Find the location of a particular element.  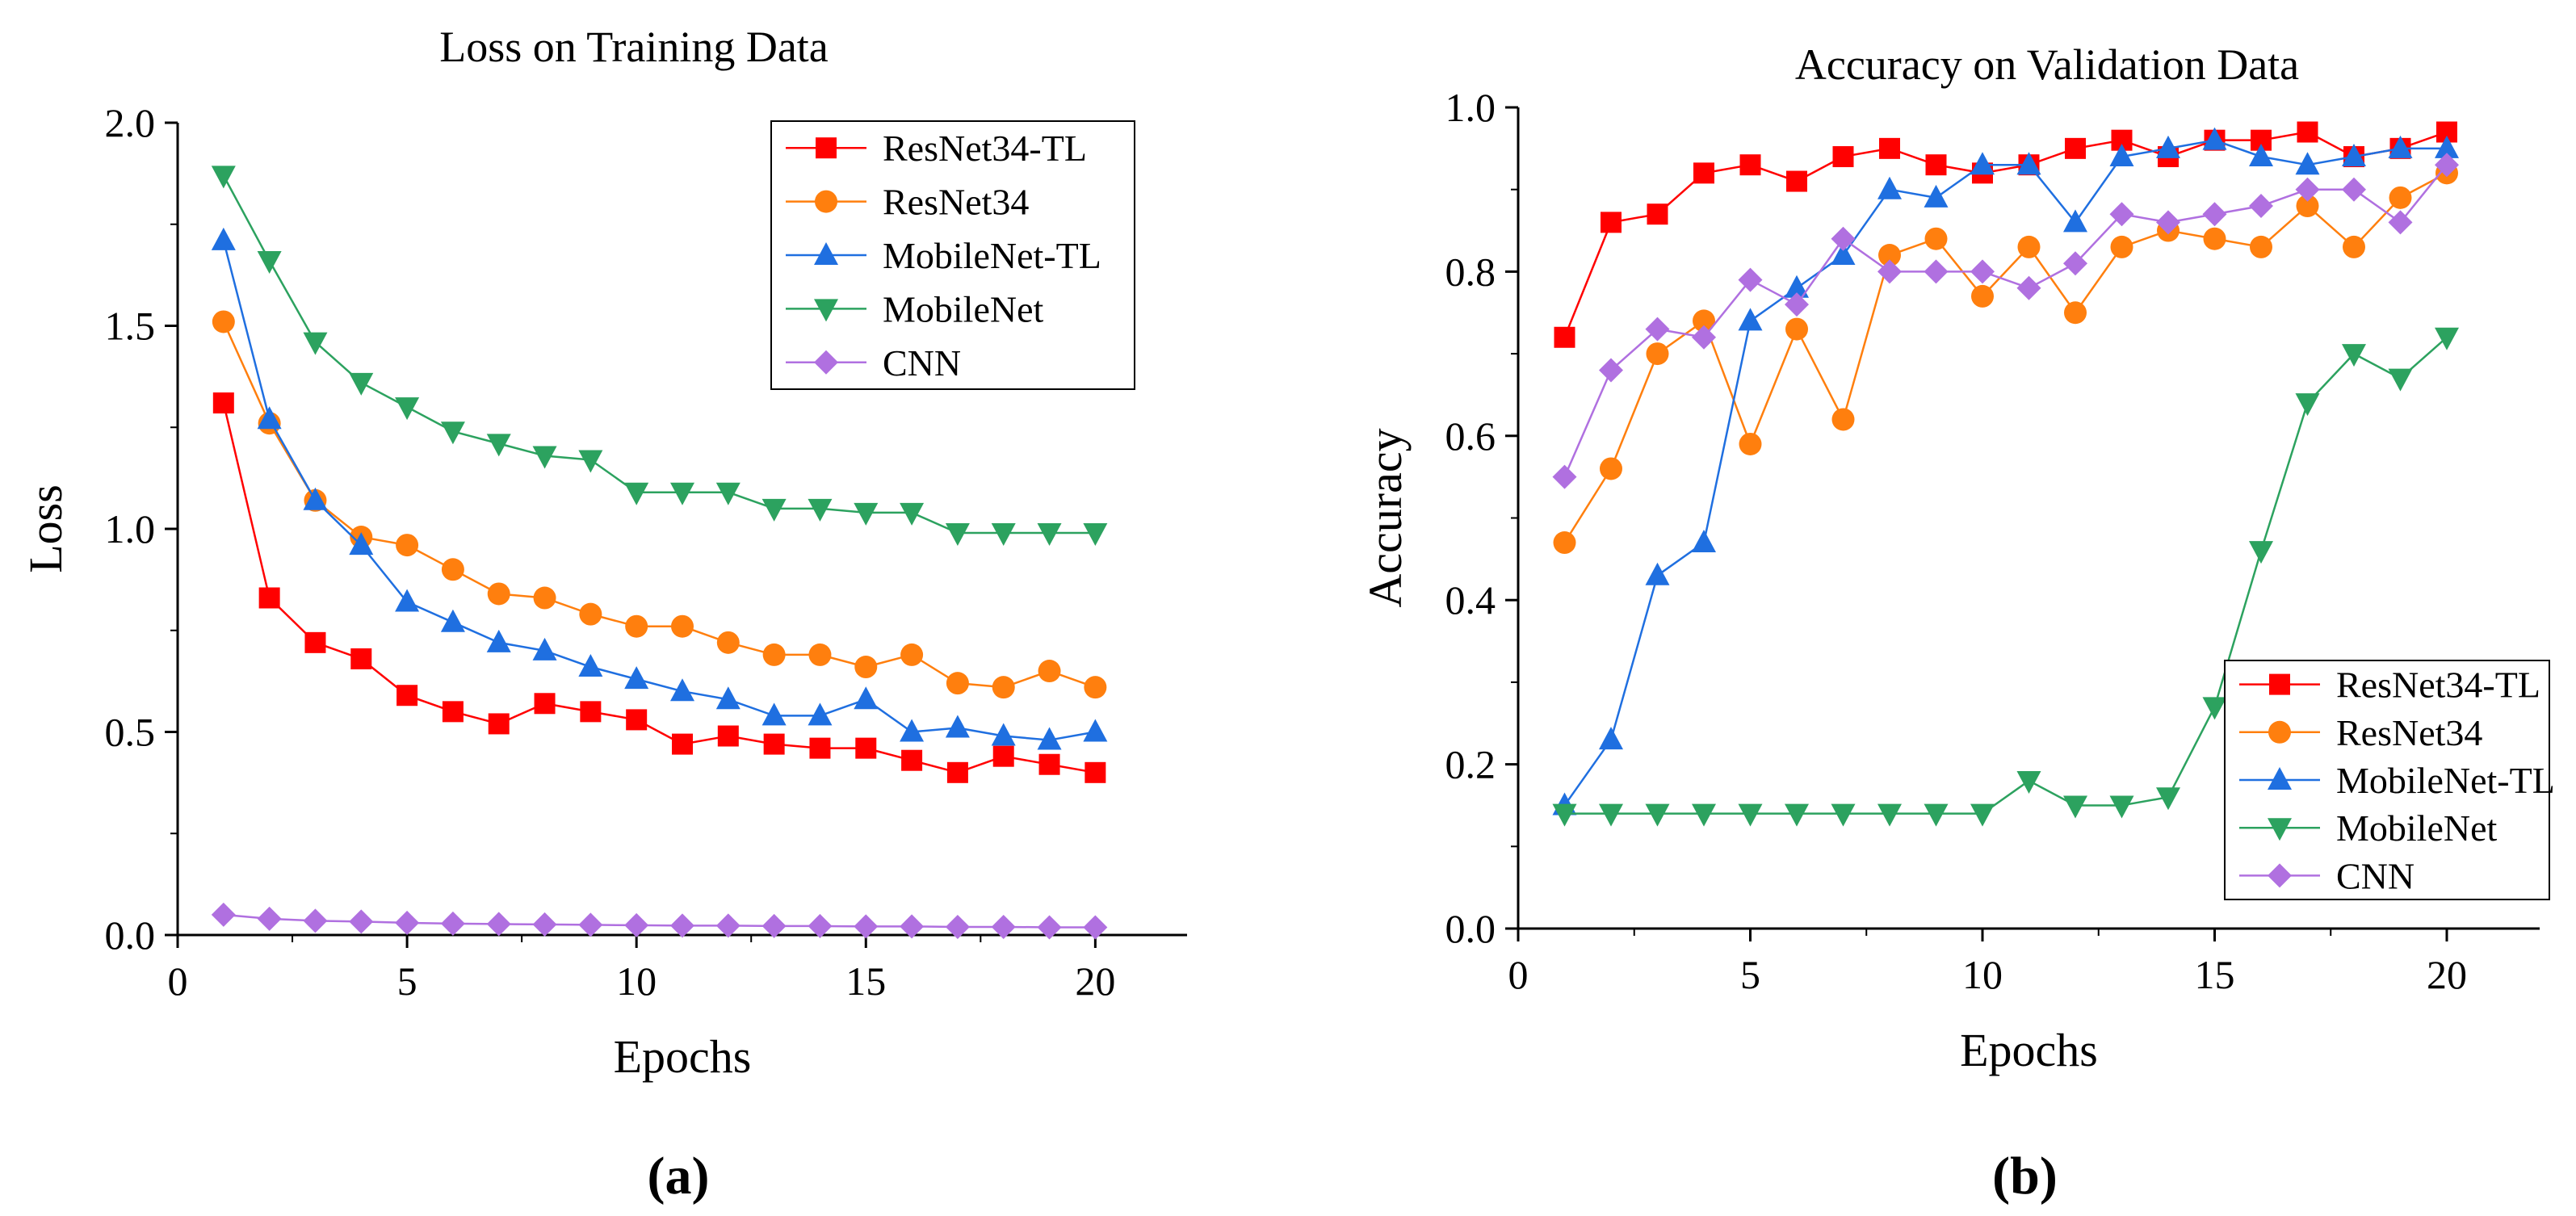

legend-label: CNN is located at coordinates (2375, 875).